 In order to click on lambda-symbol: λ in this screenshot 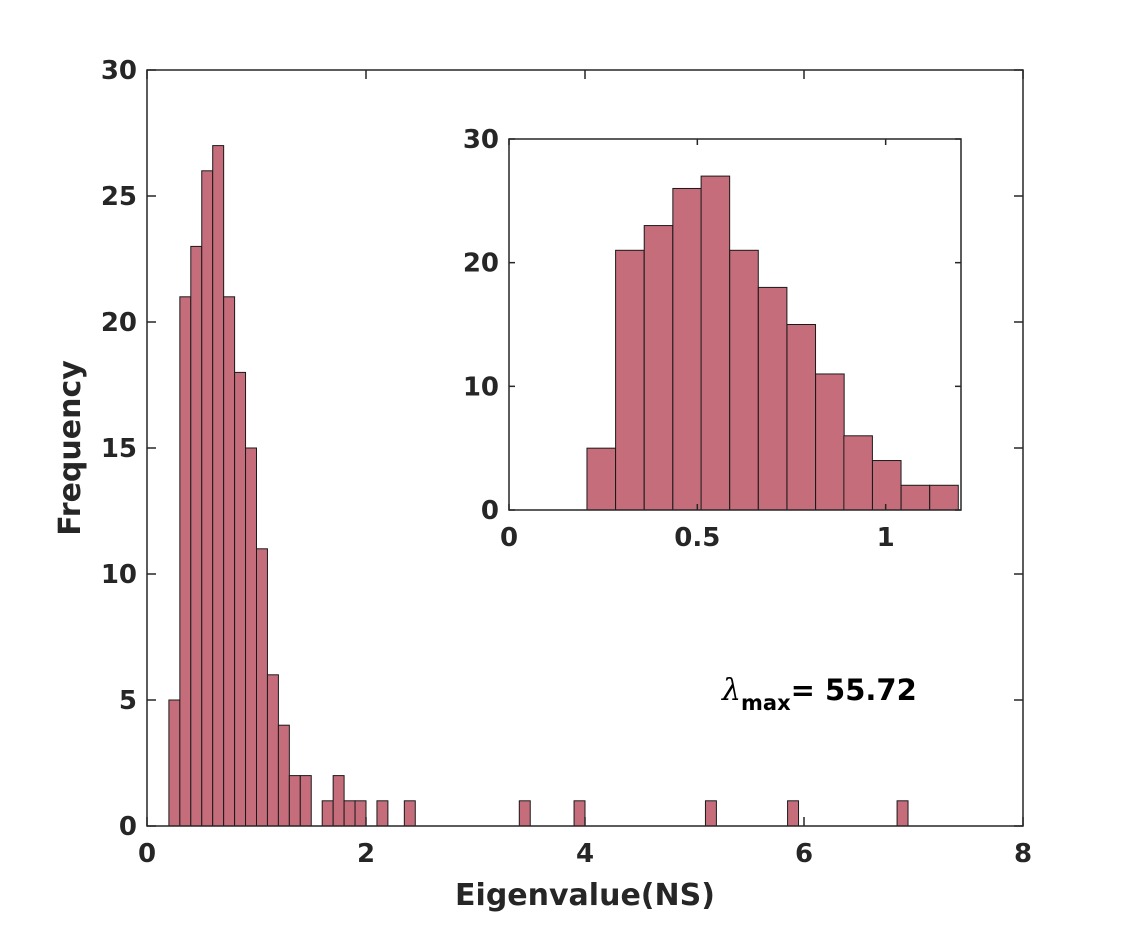, I will do `click(731, 690)`.